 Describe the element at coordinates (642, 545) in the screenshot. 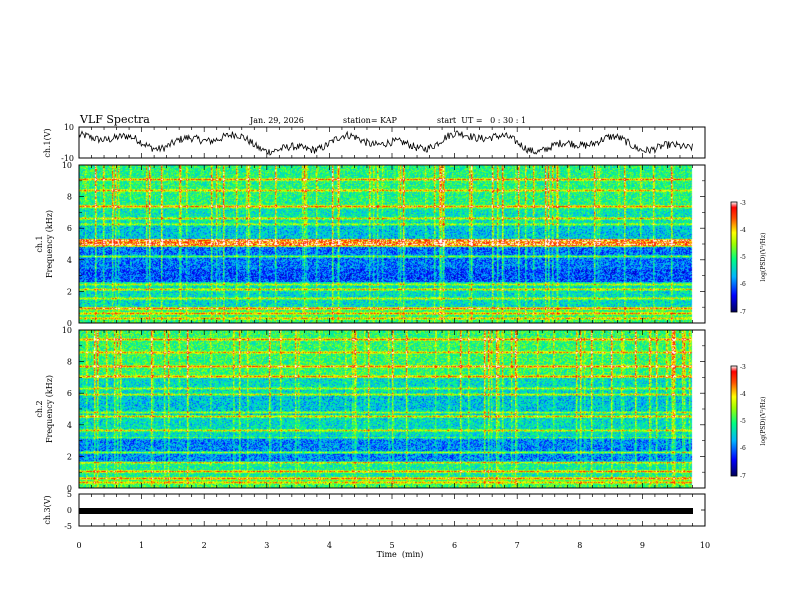

I see `x-tick-label: 9` at that location.